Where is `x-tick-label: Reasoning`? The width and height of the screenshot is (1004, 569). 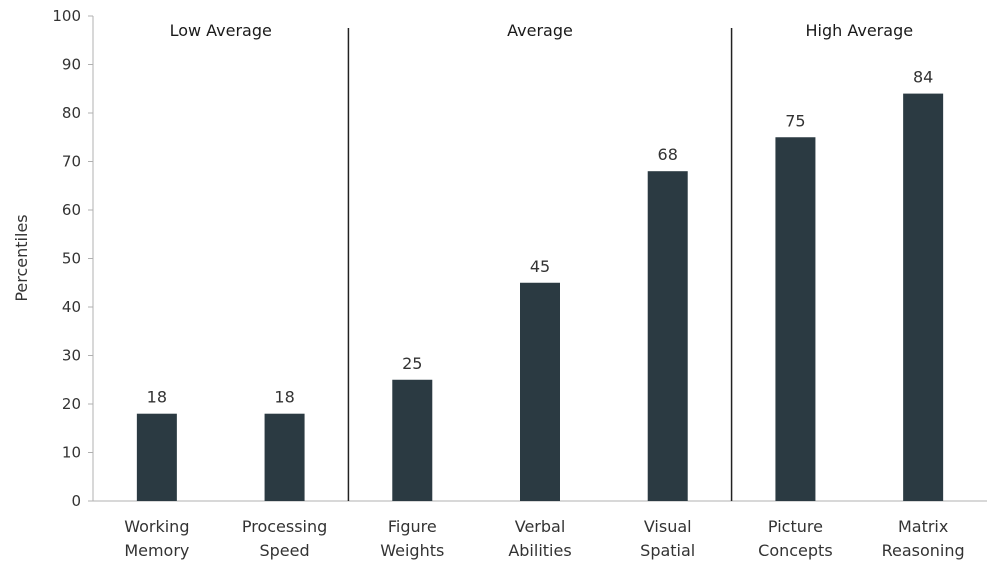
x-tick-label: Reasoning is located at coordinates (923, 550).